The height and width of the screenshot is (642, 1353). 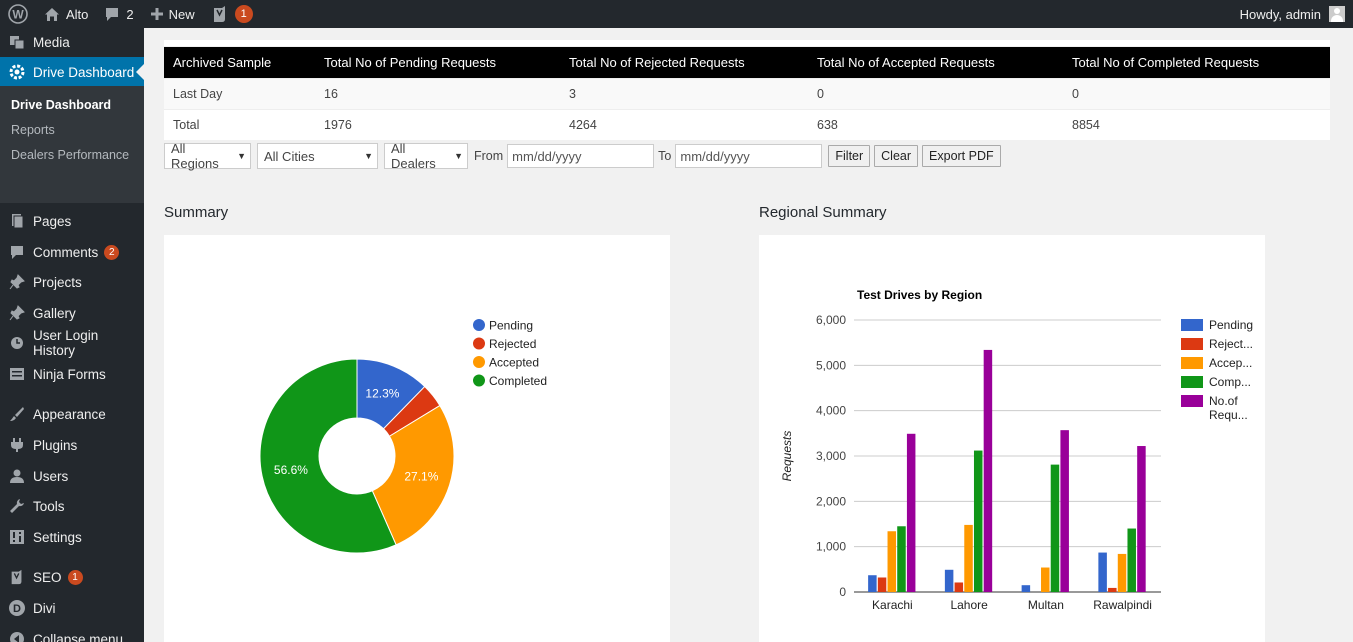 I want to click on gear-icon, so click(x=17, y=72).